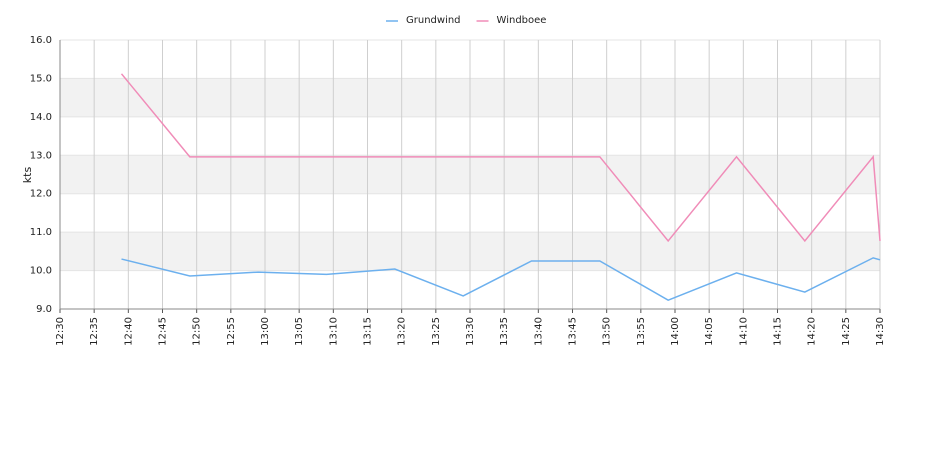 This screenshot has width=940, height=450. I want to click on x-tick-label: 13:30, so click(470, 331).